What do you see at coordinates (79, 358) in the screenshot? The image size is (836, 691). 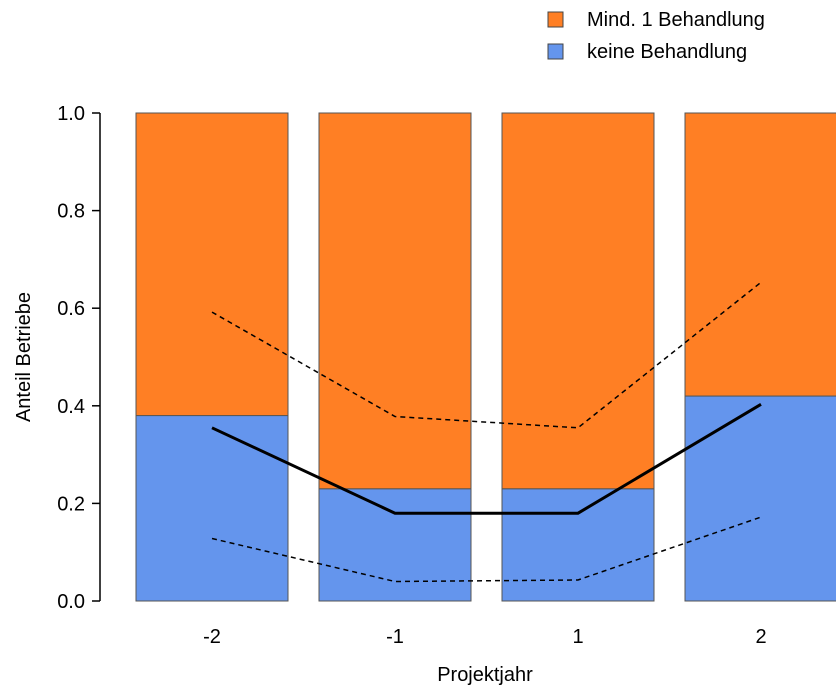 I see `y-axis: 0.0 0.2 0.4 0.6 0.8 1.0` at bounding box center [79, 358].